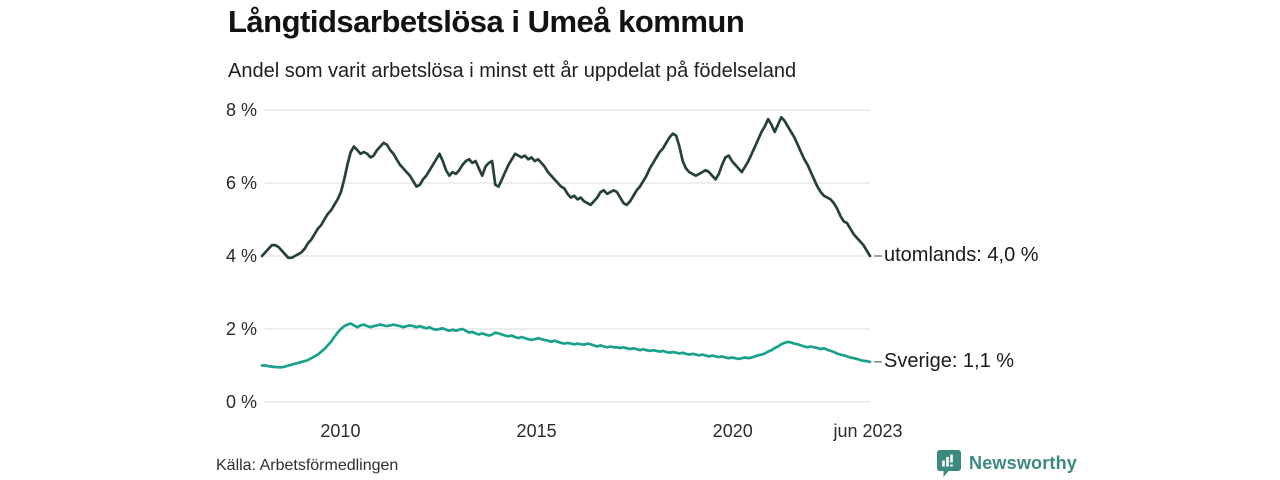 The image size is (1280, 480). Describe the element at coordinates (566, 345) in the screenshot. I see `series-line-Sverige` at that location.